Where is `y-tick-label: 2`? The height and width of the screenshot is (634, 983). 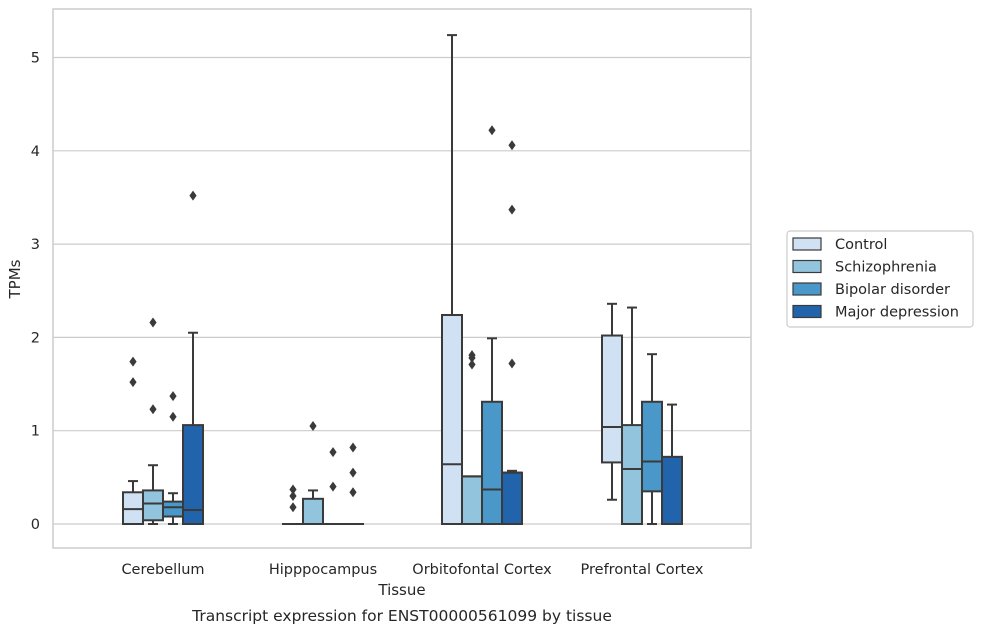
y-tick-label: 2 is located at coordinates (35, 338).